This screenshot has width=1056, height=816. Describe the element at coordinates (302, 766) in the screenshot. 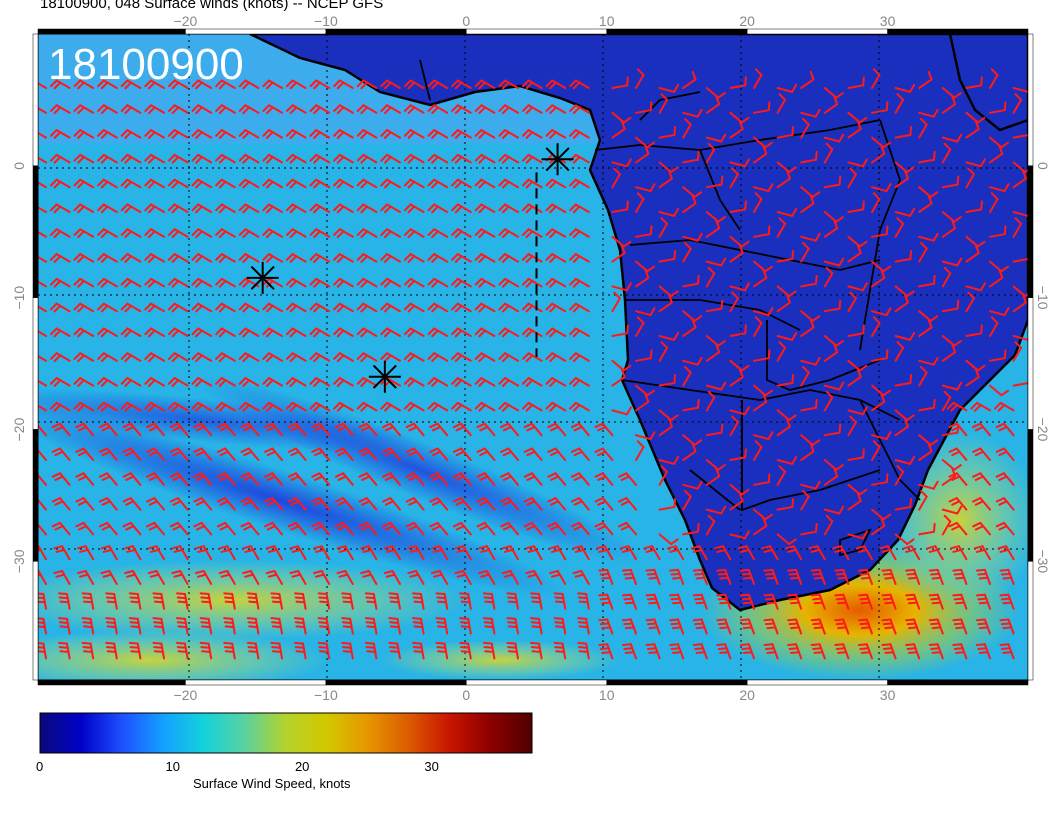

I see `colorbar-tick-label: 20` at that location.